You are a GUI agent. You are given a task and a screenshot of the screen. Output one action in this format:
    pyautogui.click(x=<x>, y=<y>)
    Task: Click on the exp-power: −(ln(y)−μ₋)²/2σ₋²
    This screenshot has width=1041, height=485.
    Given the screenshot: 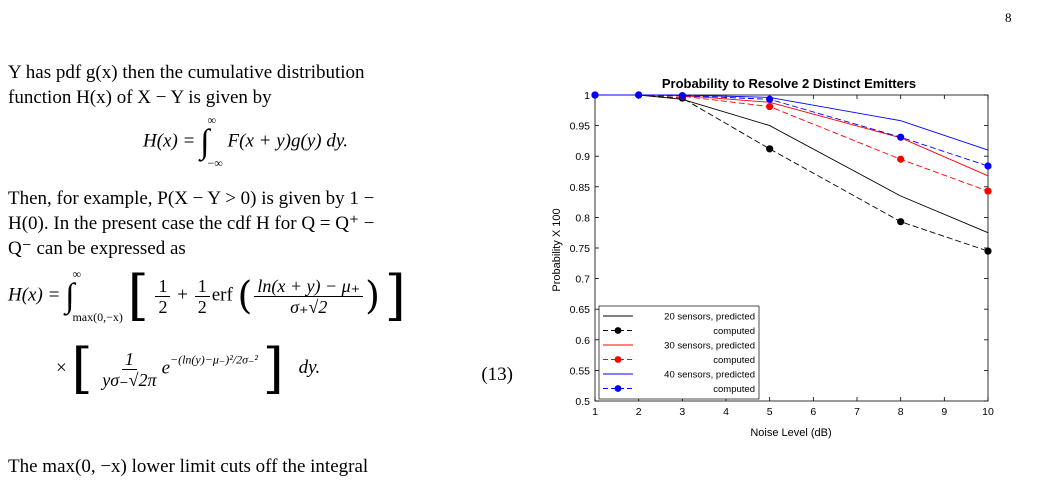 What is the action you would take?
    pyautogui.click(x=214, y=359)
    